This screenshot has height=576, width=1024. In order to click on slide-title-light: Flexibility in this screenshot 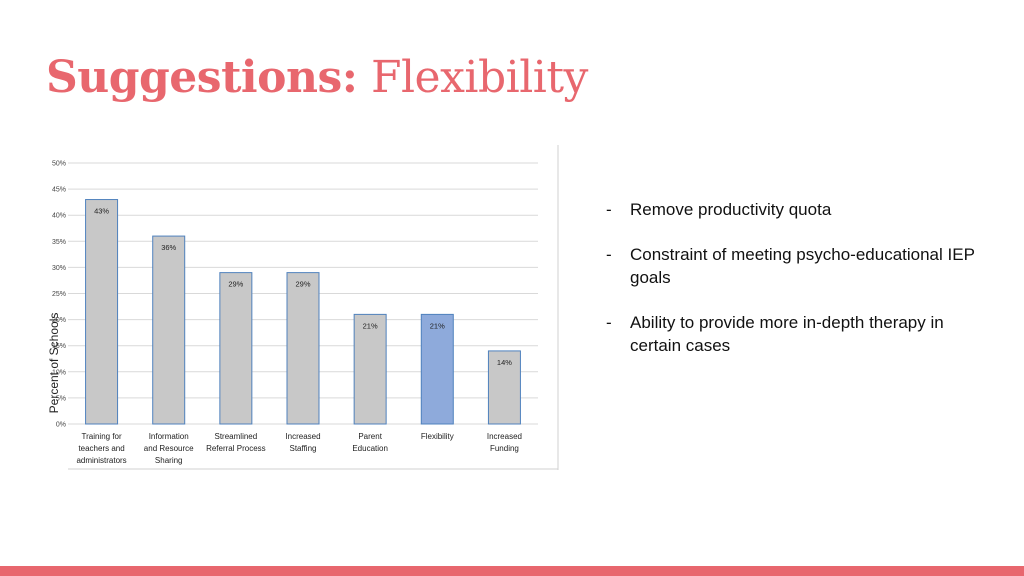, I will do `click(479, 77)`.